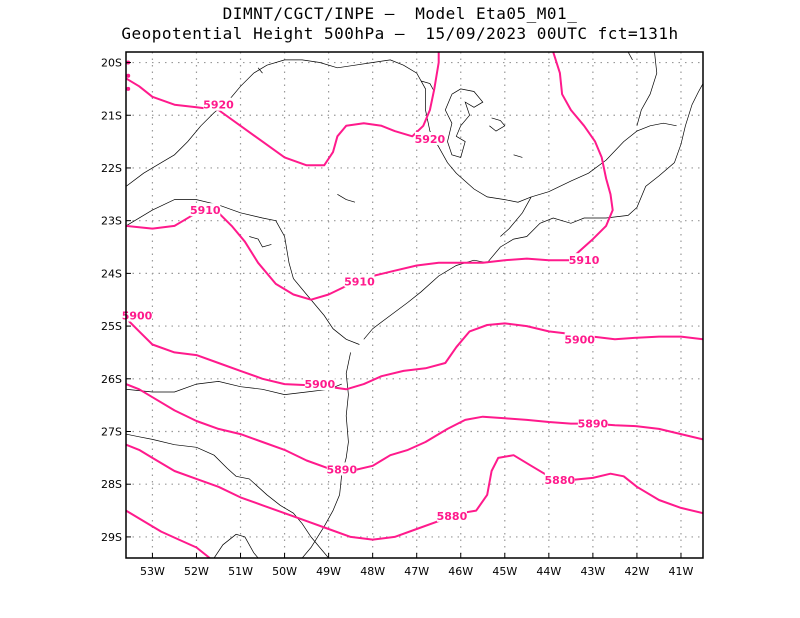 The height and width of the screenshot is (618, 800). Describe the element at coordinates (111, 63) in the screenshot. I see `lat-tick-label: 20S` at that location.